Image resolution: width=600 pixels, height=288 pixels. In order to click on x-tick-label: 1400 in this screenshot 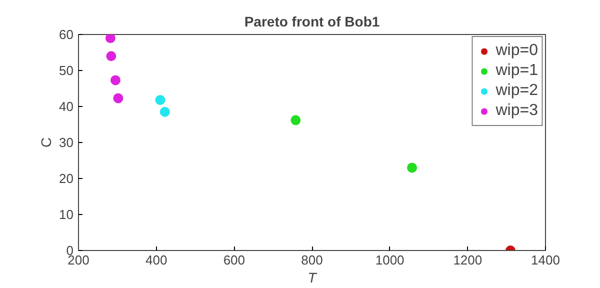, I will do `click(545, 260)`.